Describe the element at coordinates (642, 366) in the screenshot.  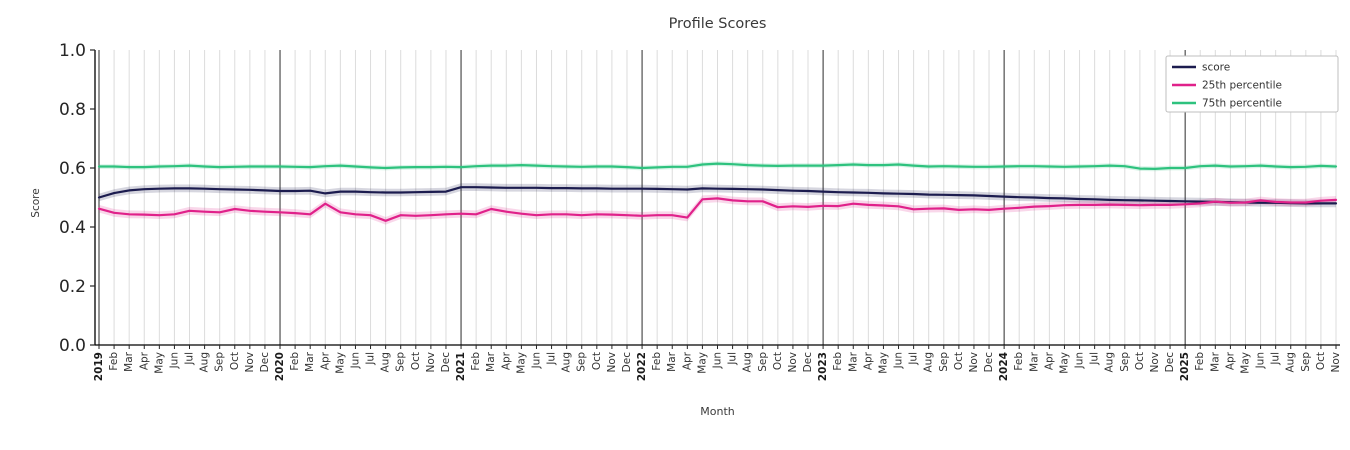
I see `svg-text: 2022` at that location.